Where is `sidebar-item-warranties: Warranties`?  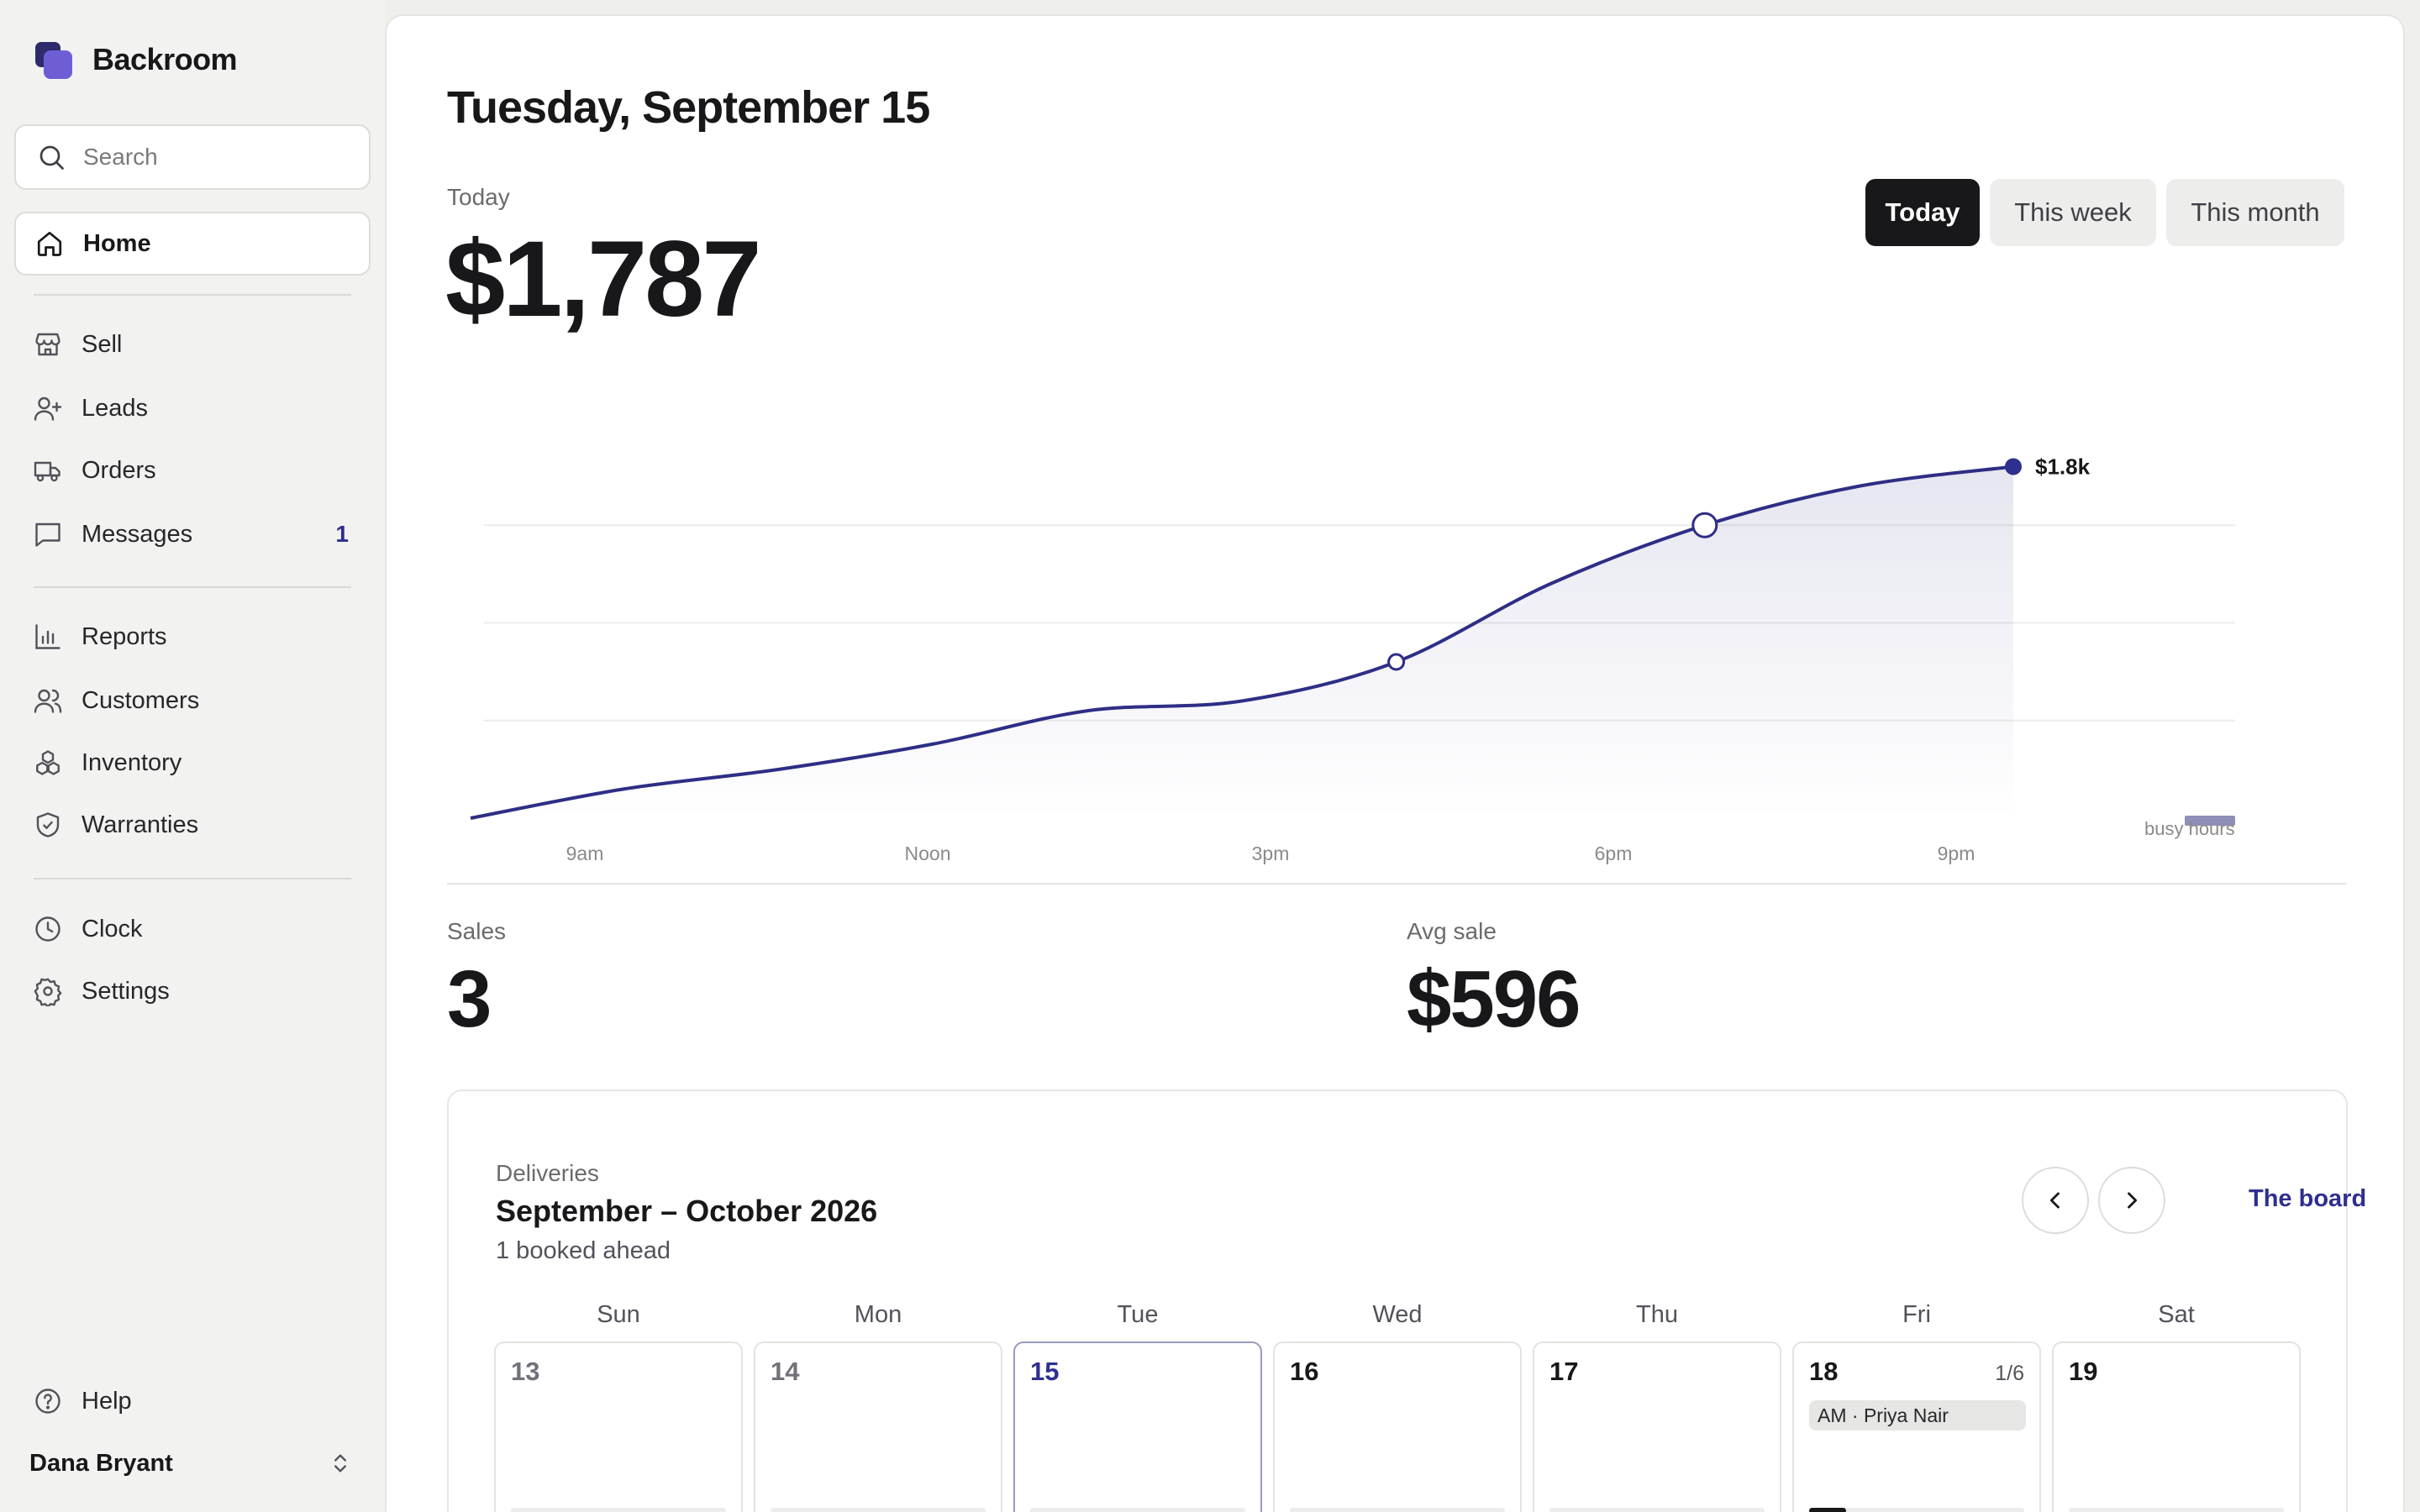
sidebar-item-warranties: Warranties is located at coordinates (192, 825).